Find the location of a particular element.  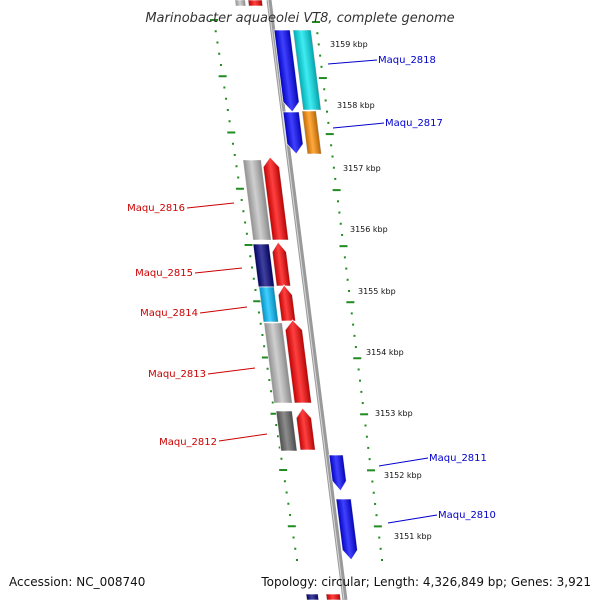

gene-label-maqu-2814: Maqu_2814 is located at coordinates (169, 313).